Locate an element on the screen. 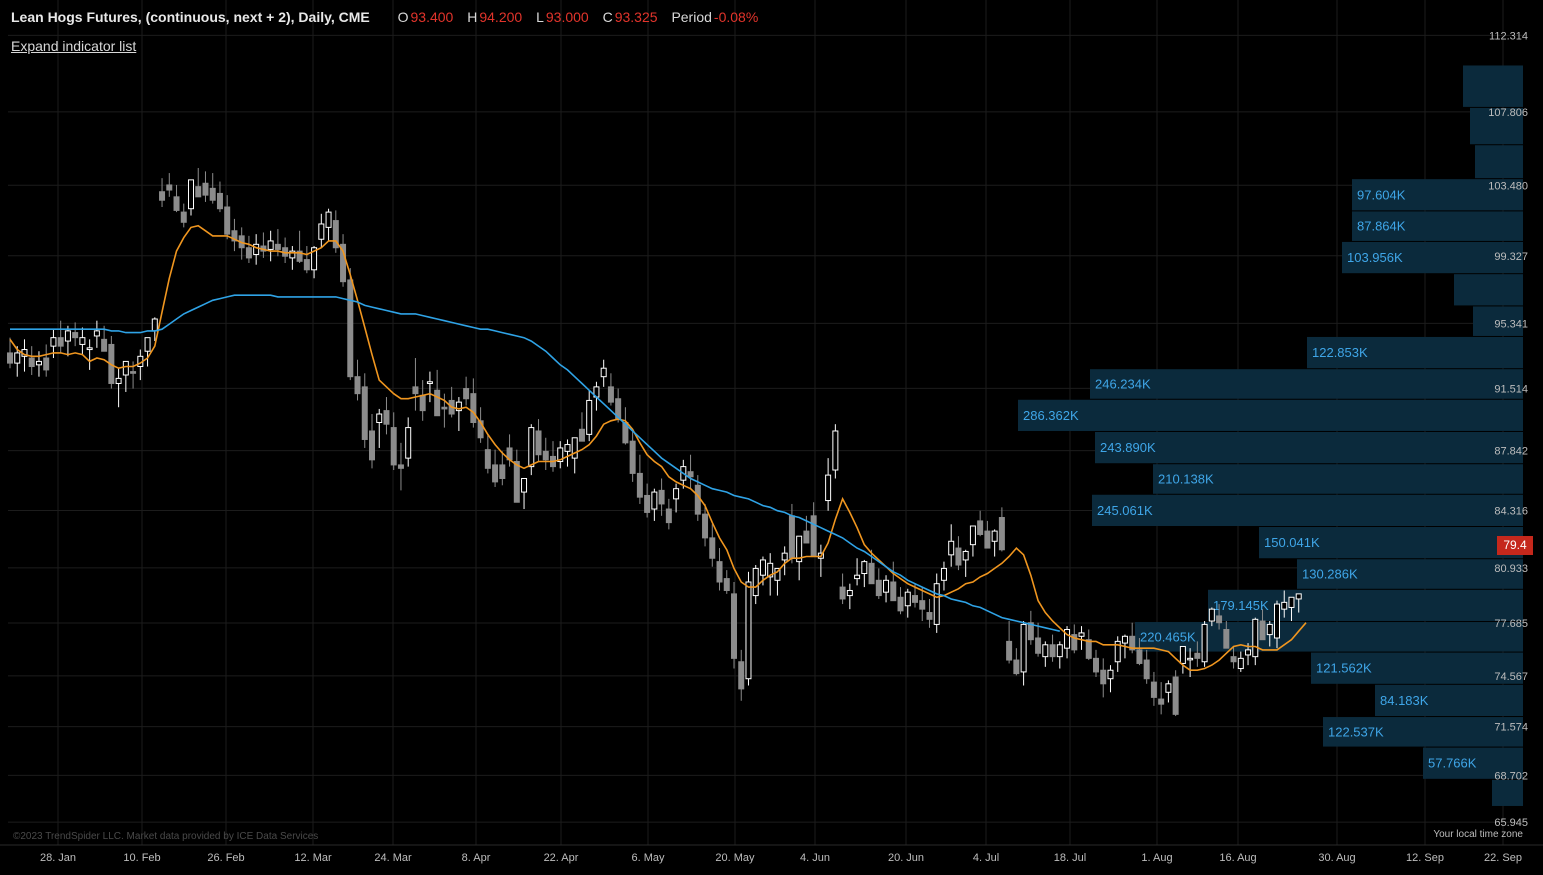 Image resolution: width=1543 pixels, height=875 pixels. x-tick-label: 4. Jul is located at coordinates (986, 858).